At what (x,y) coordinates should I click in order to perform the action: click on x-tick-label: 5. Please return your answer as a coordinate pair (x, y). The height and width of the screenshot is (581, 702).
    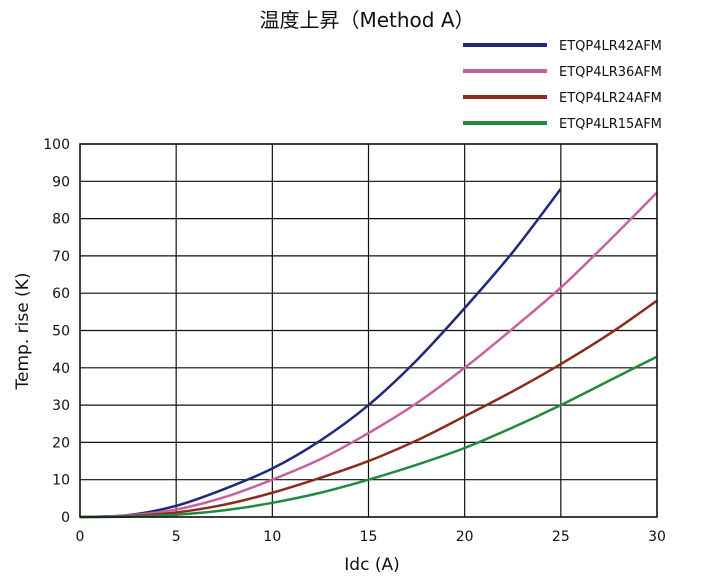
    Looking at the image, I should click on (176, 537).